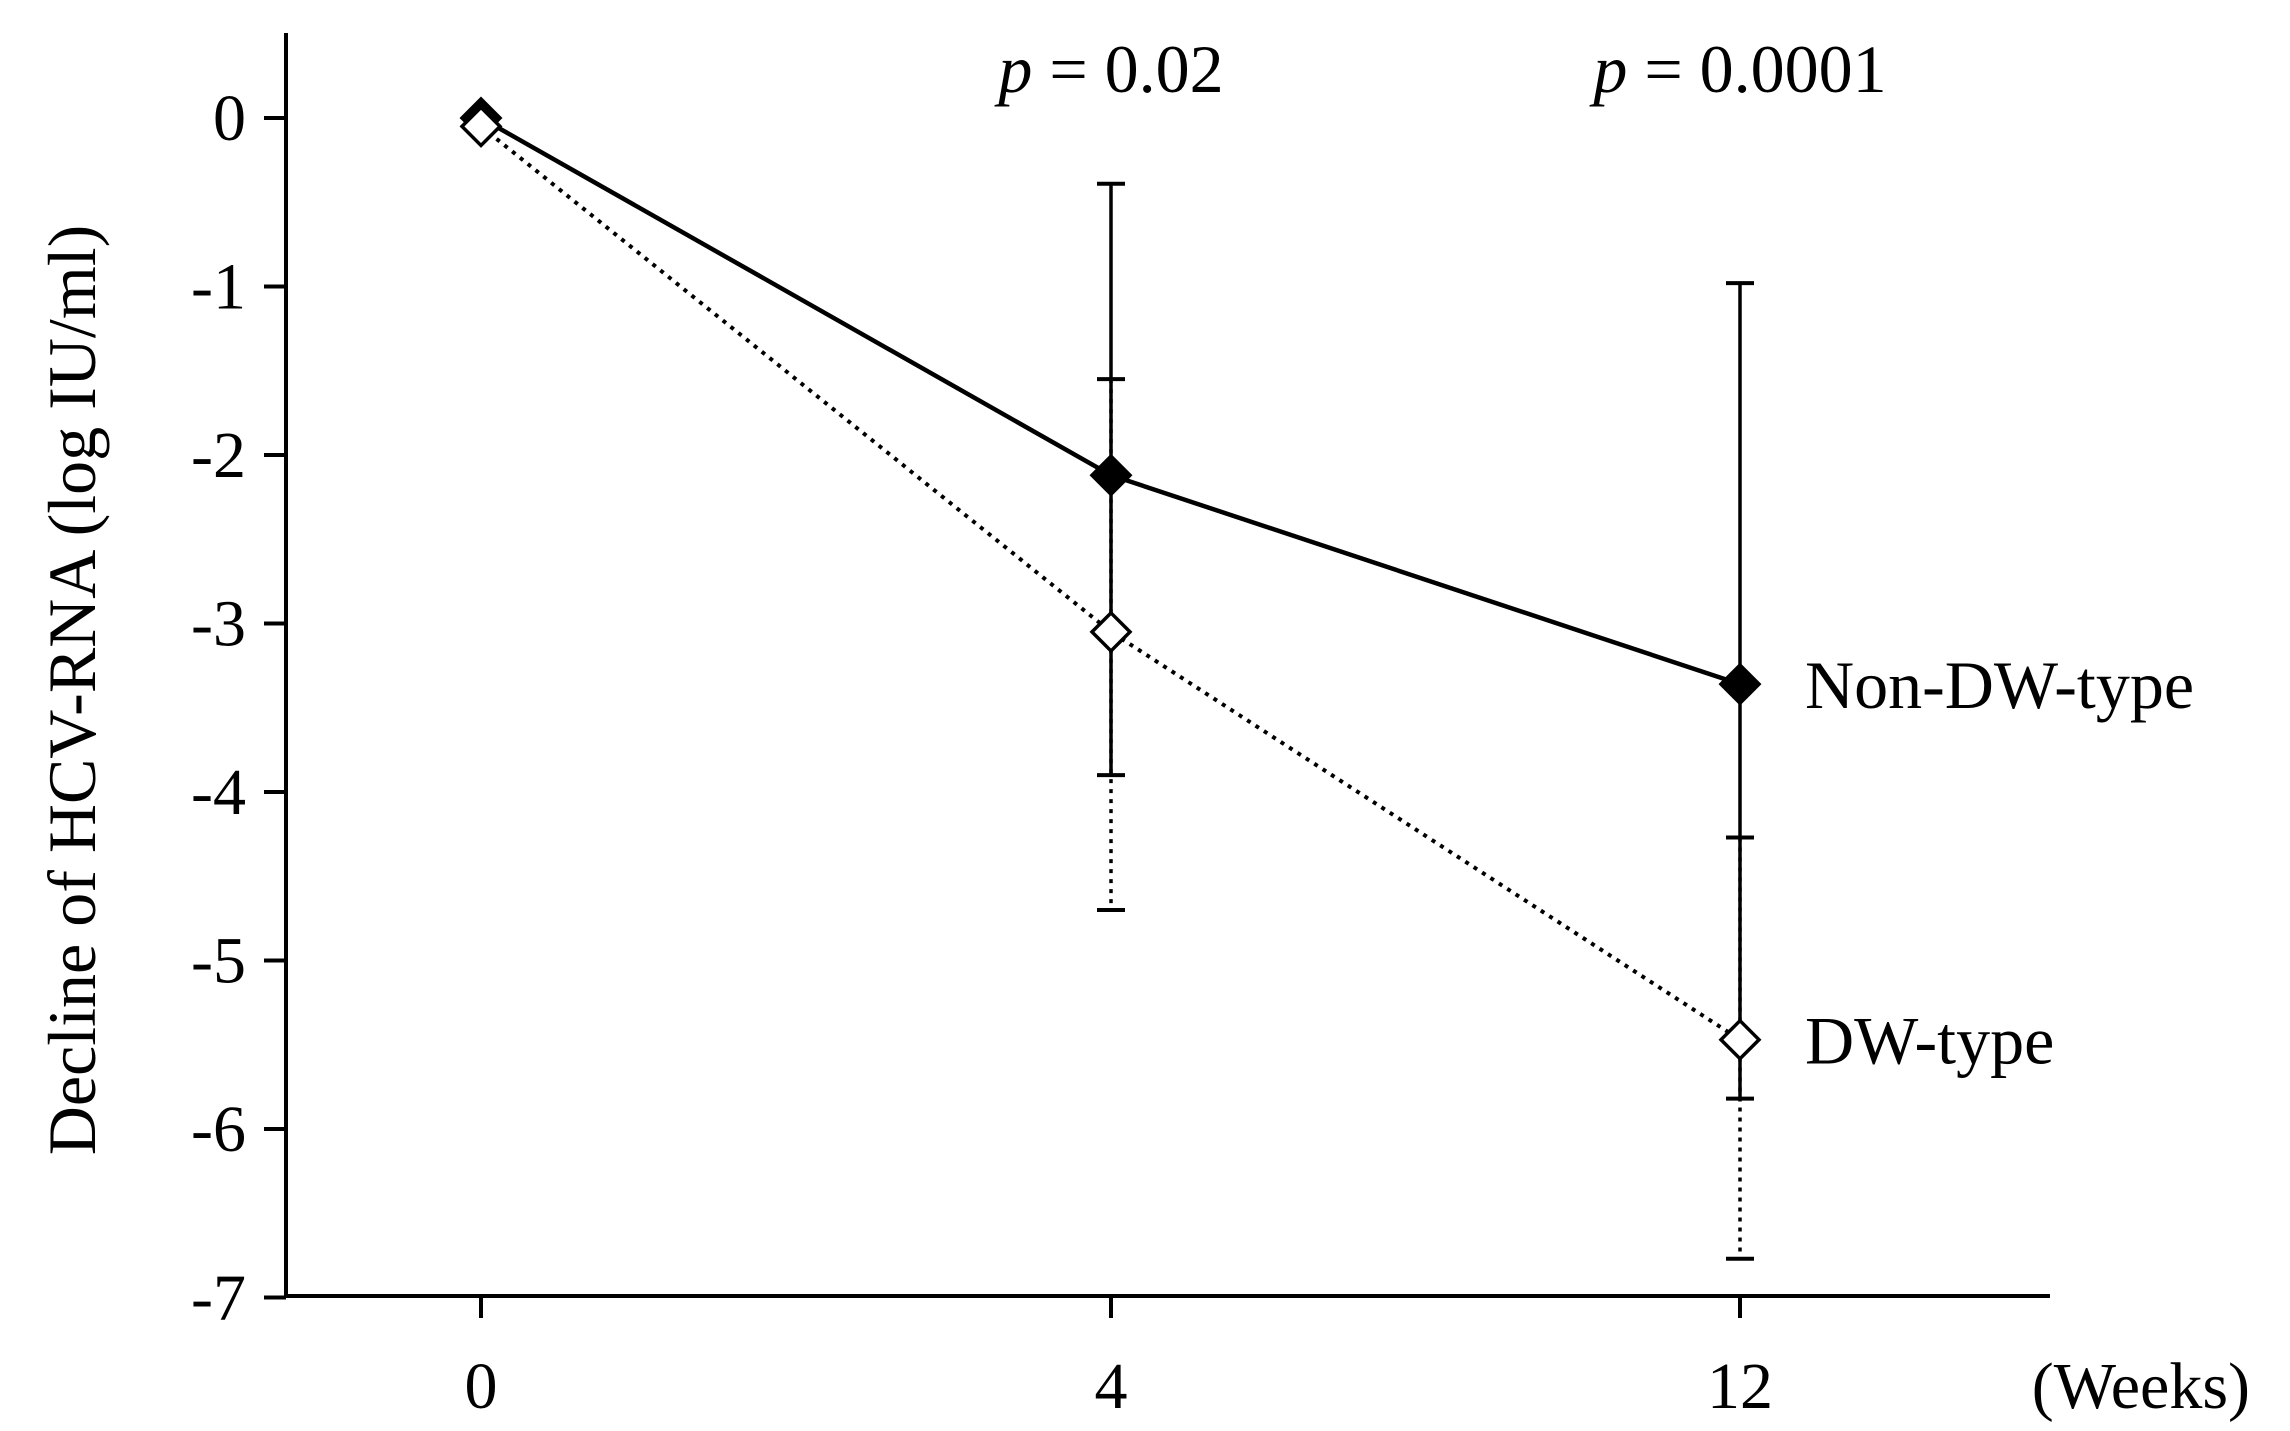  Describe the element at coordinates (218, 1298) in the screenshot. I see `y-tick-label: -7` at that location.